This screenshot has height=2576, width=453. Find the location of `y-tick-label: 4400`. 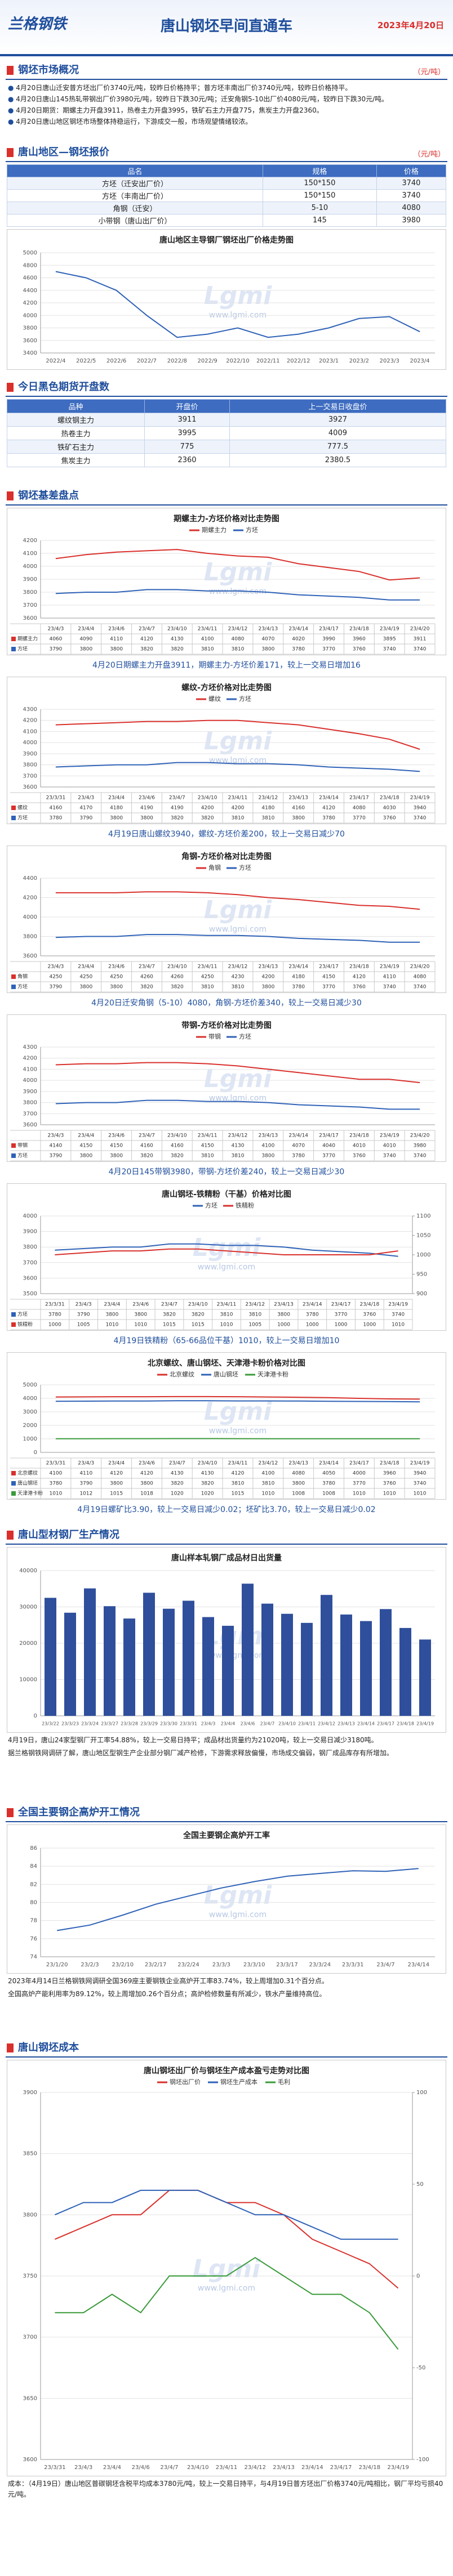

y-tick-label: 4400 is located at coordinates (30, 291).